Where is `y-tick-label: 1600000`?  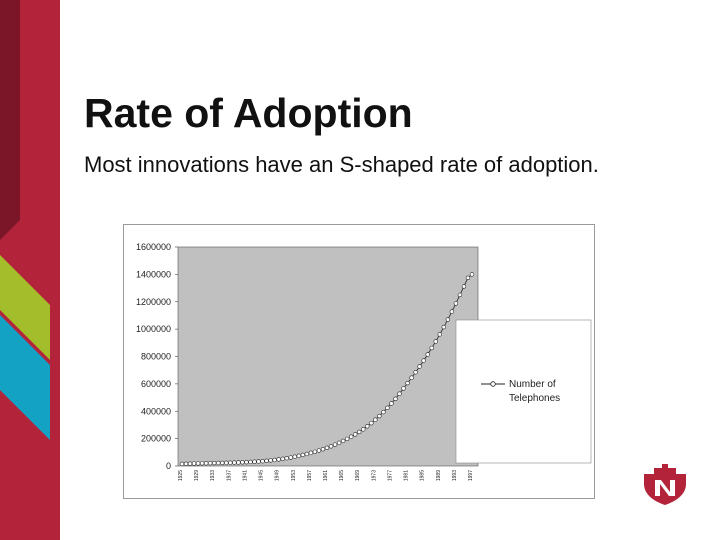
y-tick-label: 1600000 is located at coordinates (153, 247).